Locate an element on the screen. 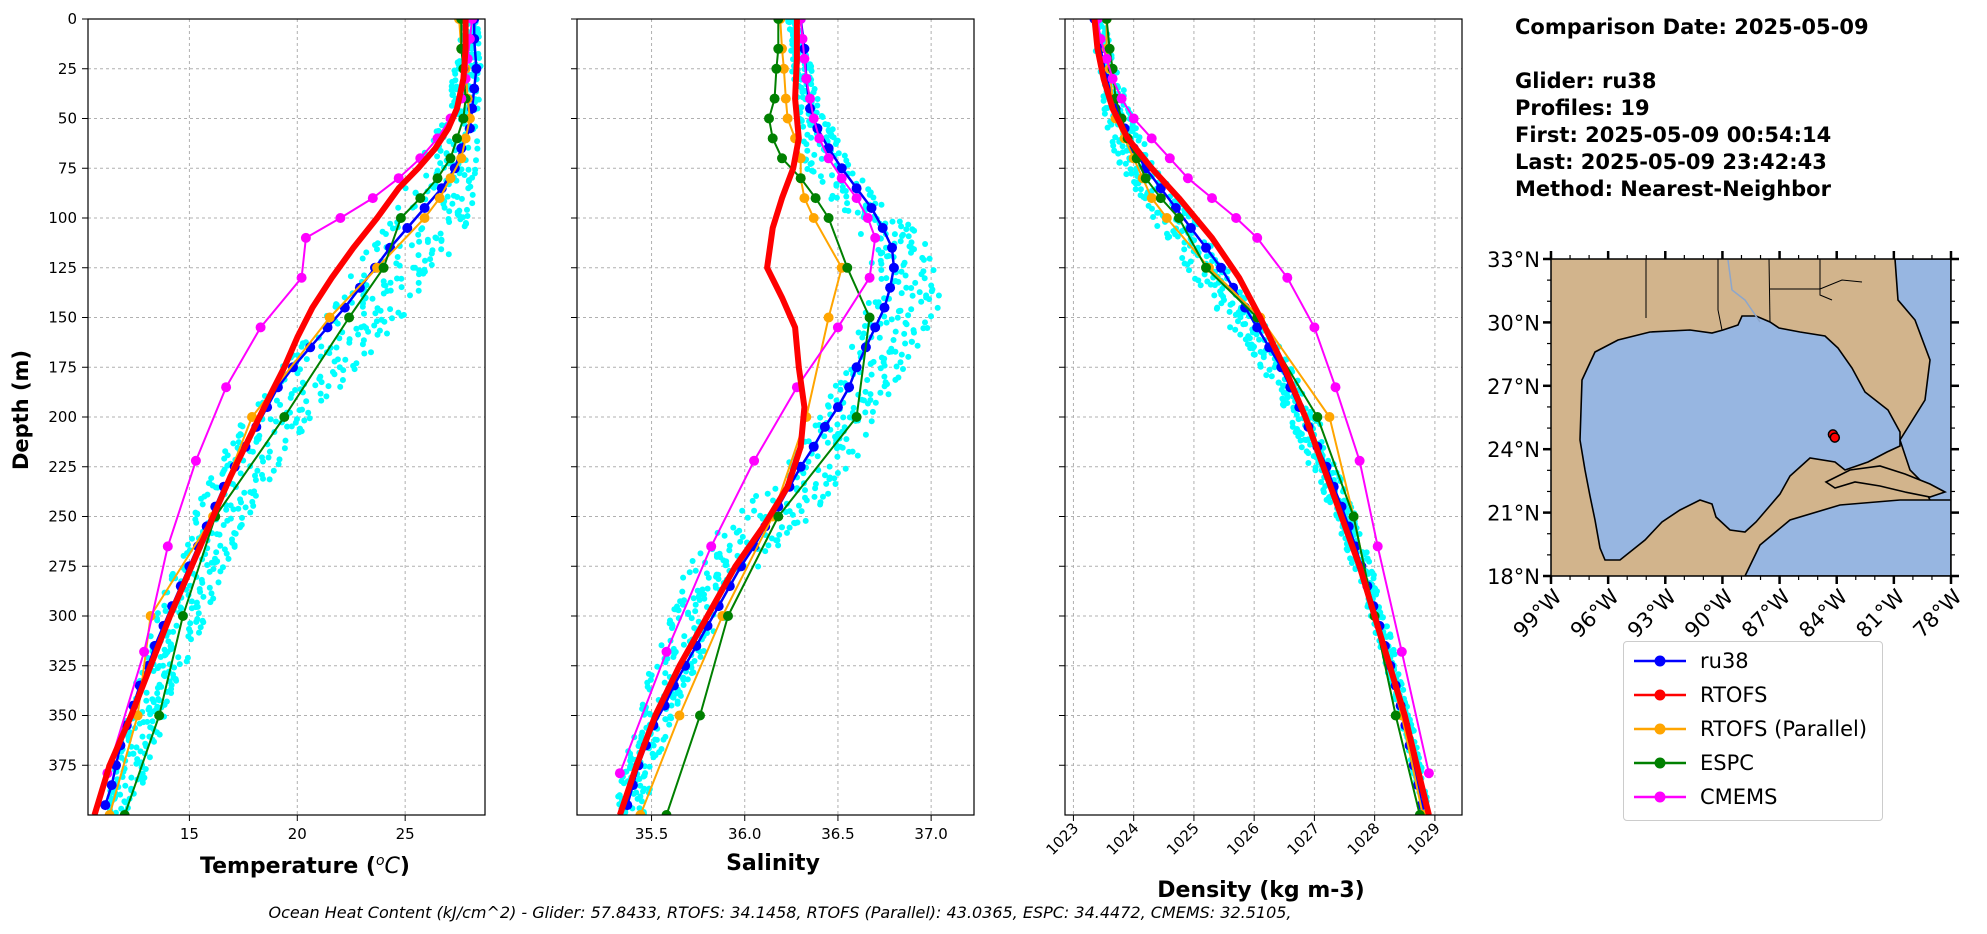 Image resolution: width=1987 pixels, height=934 pixels. x-tick-label: 1029 is located at coordinates (1424, 839).